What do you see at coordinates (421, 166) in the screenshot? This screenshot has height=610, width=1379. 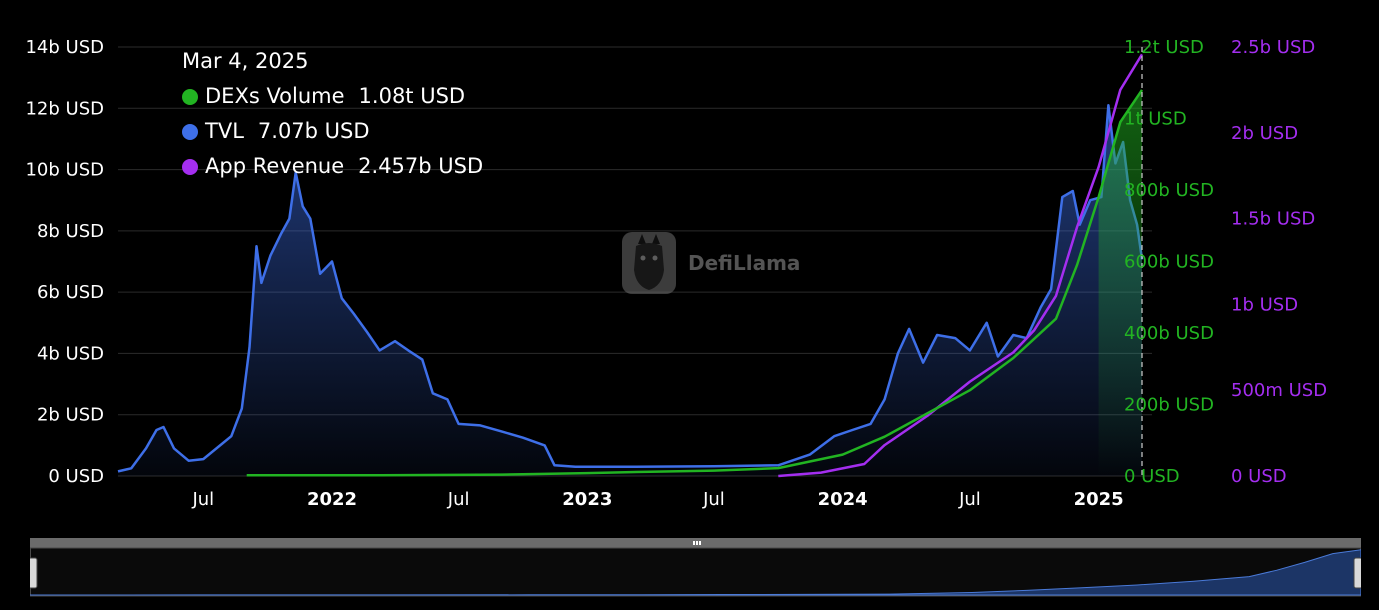 I see `tooltip-value-revenue: 2.457b USD` at bounding box center [421, 166].